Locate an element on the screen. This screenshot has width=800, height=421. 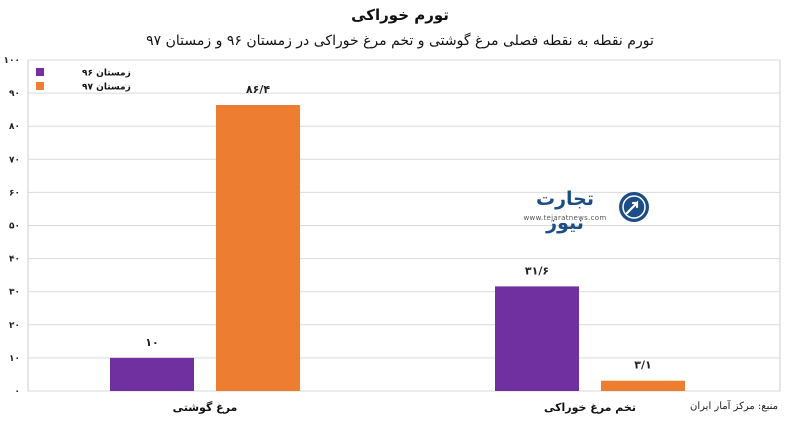
y-tick-label: ۲۰ is located at coordinates (14, 326).